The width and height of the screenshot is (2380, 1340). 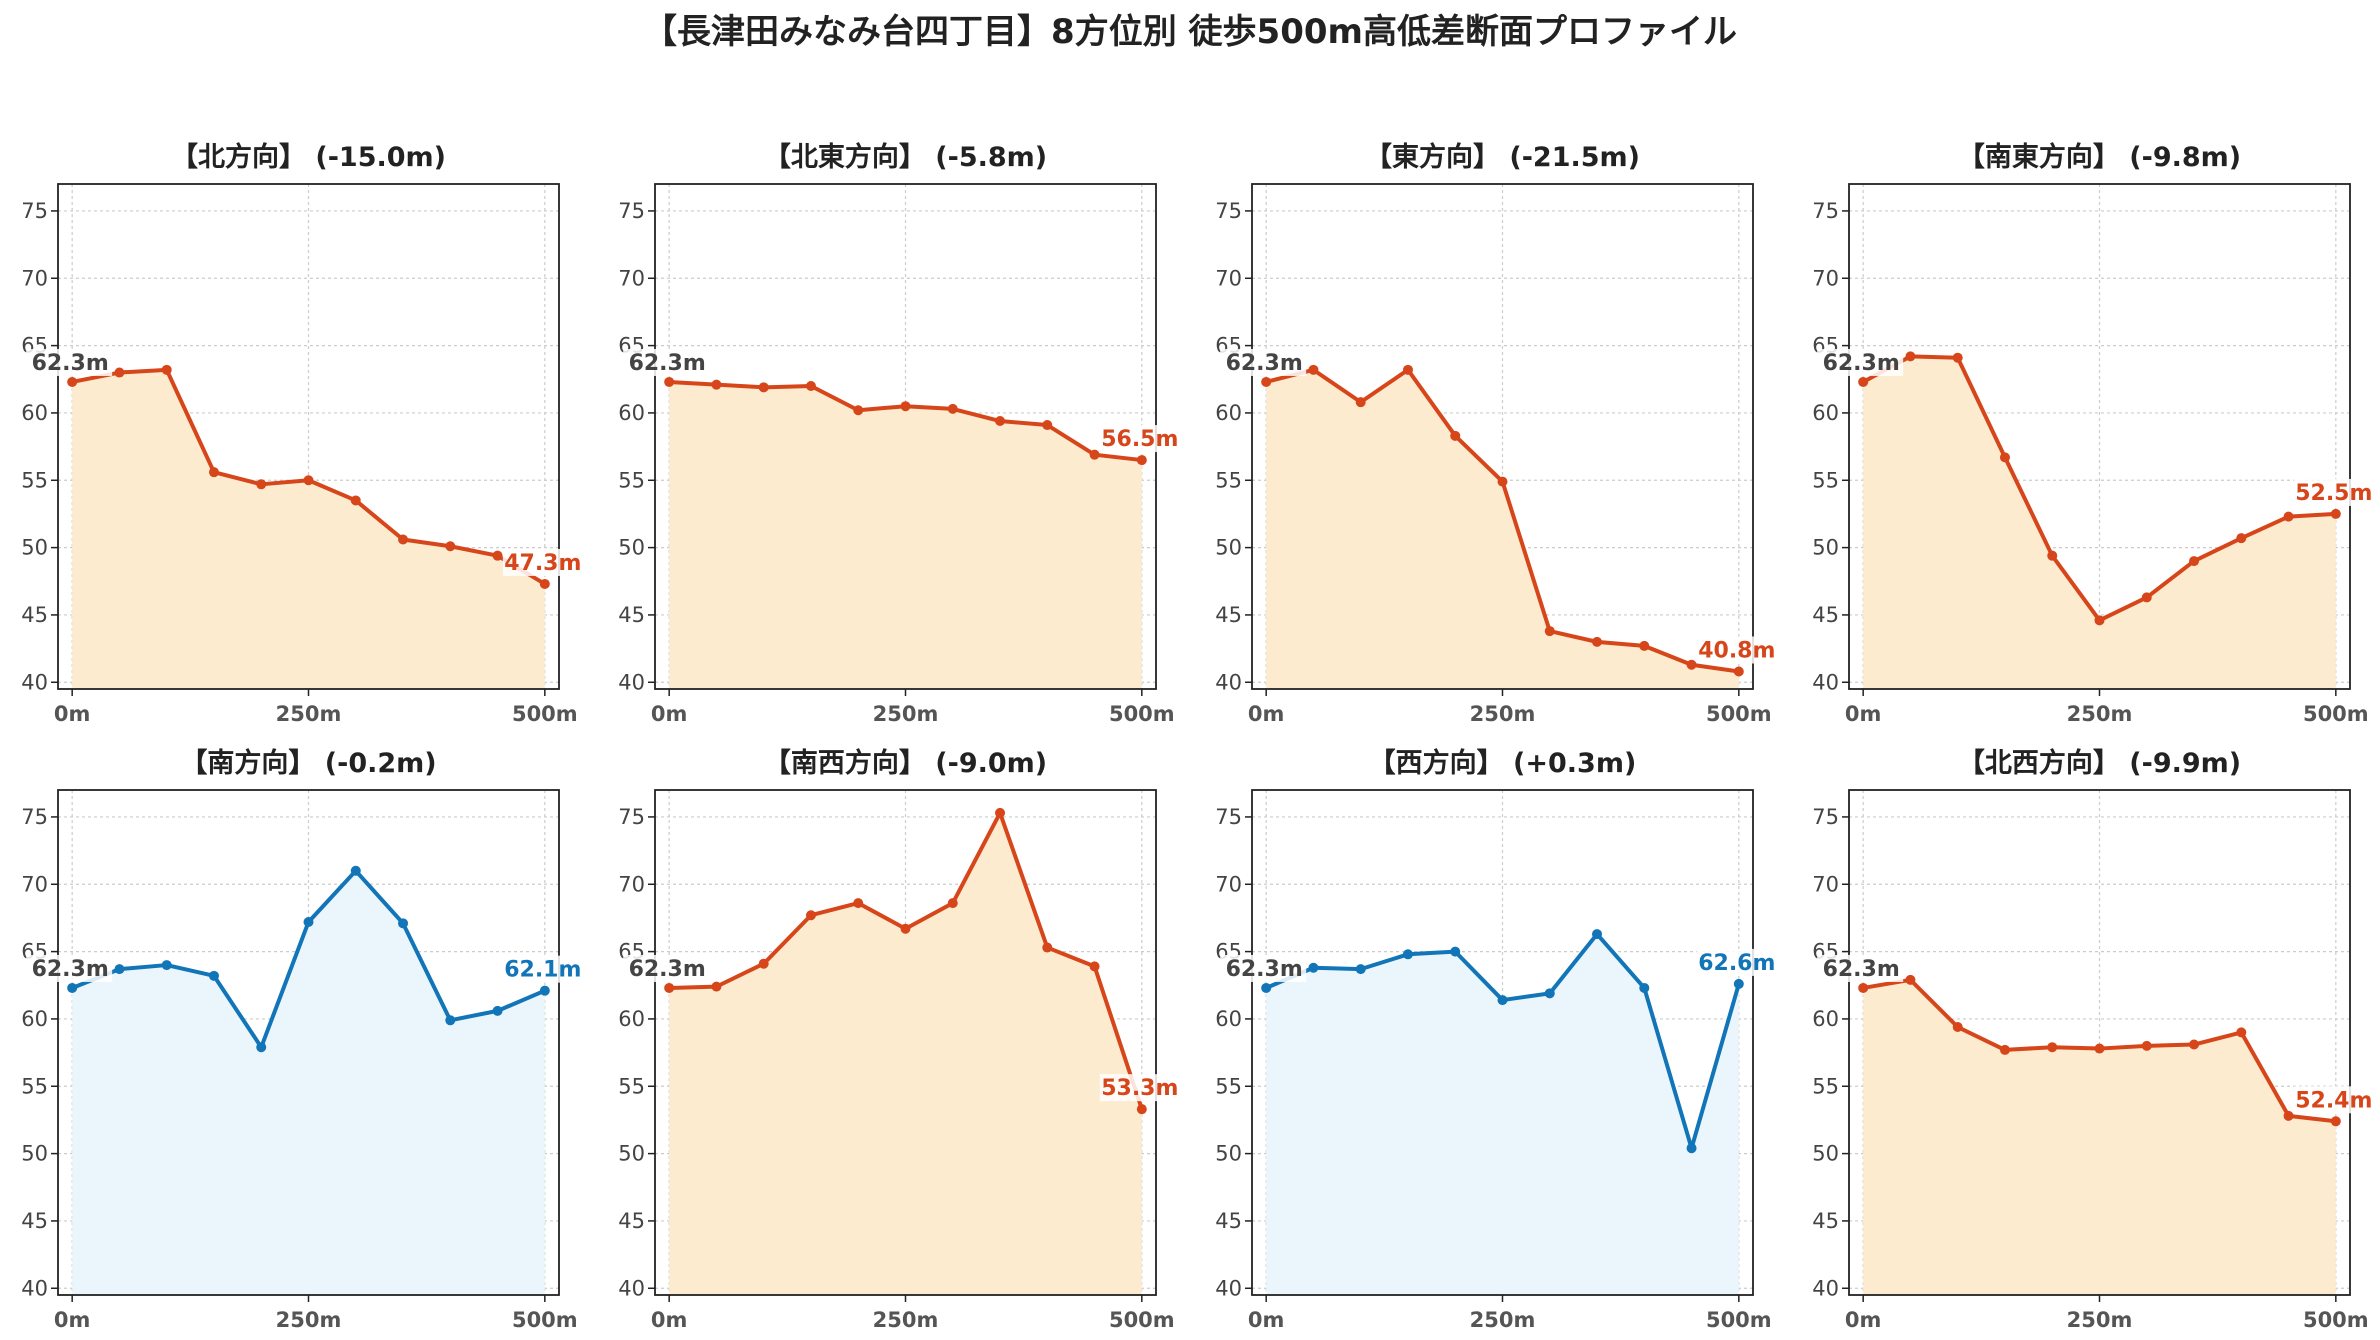 I want to click on end-value-label: 53.3m, so click(x=1139, y=1088).